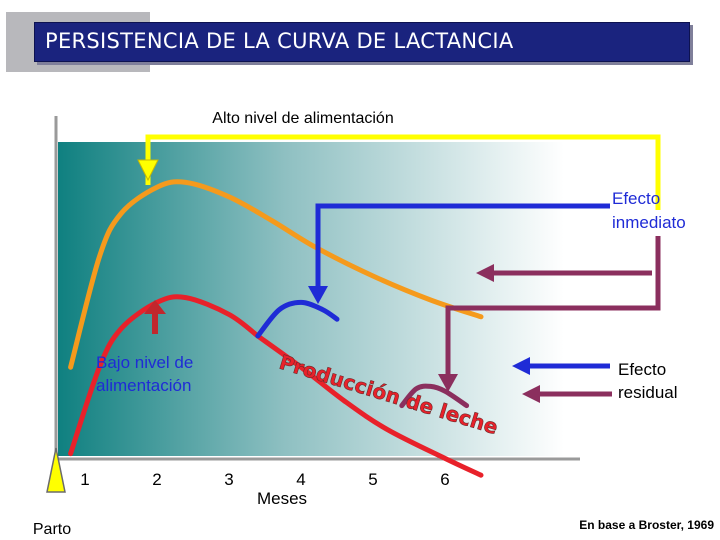  Describe the element at coordinates (649, 222) in the screenshot. I see `immediate-effect-label-line2: inmediato` at that location.